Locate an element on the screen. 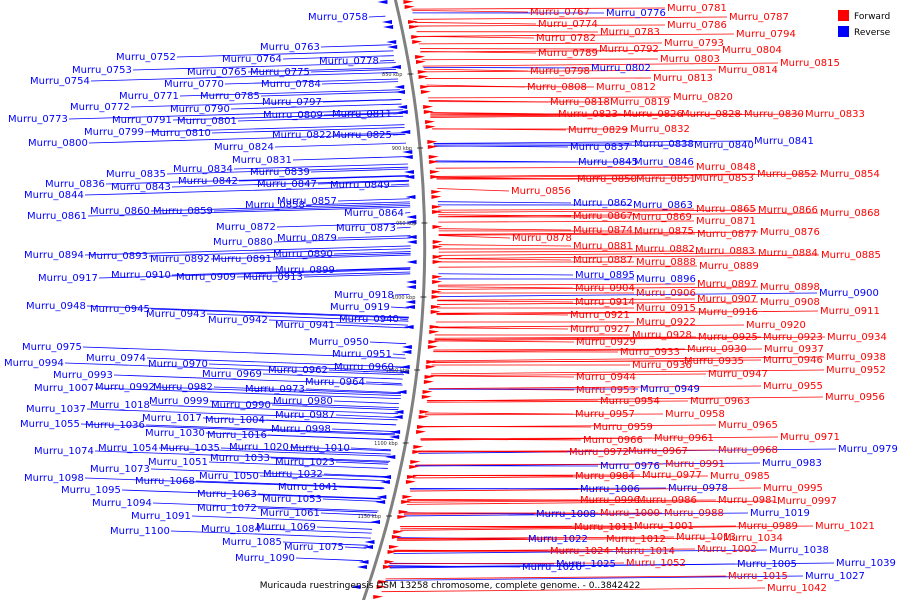 This screenshot has width=900, height=600. gene-label: Murru_0947 is located at coordinates (738, 374).